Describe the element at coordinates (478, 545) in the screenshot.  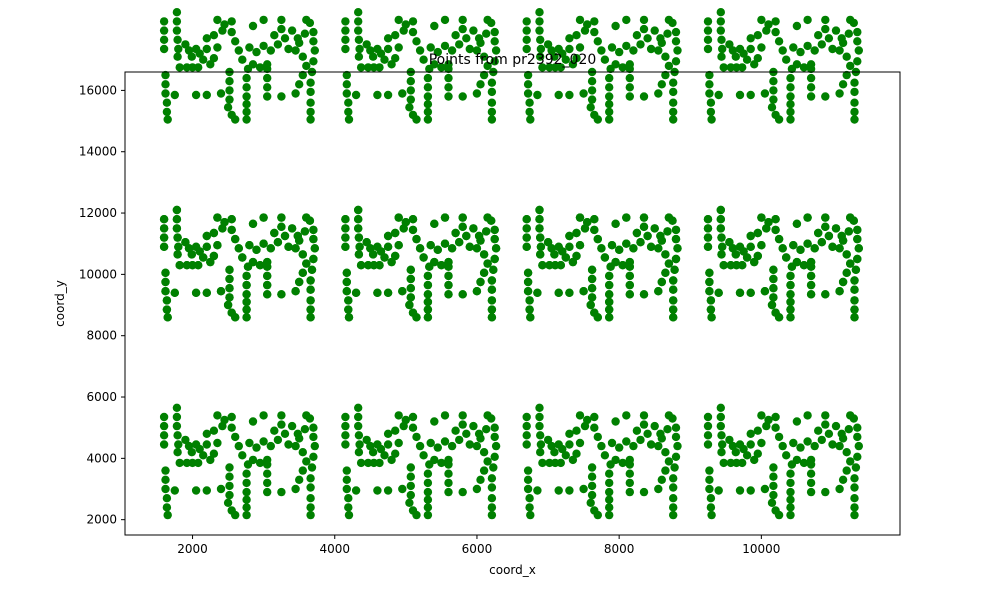
I see `x-axis-ticks: 2000 4000 6000 8000 10000` at that location.